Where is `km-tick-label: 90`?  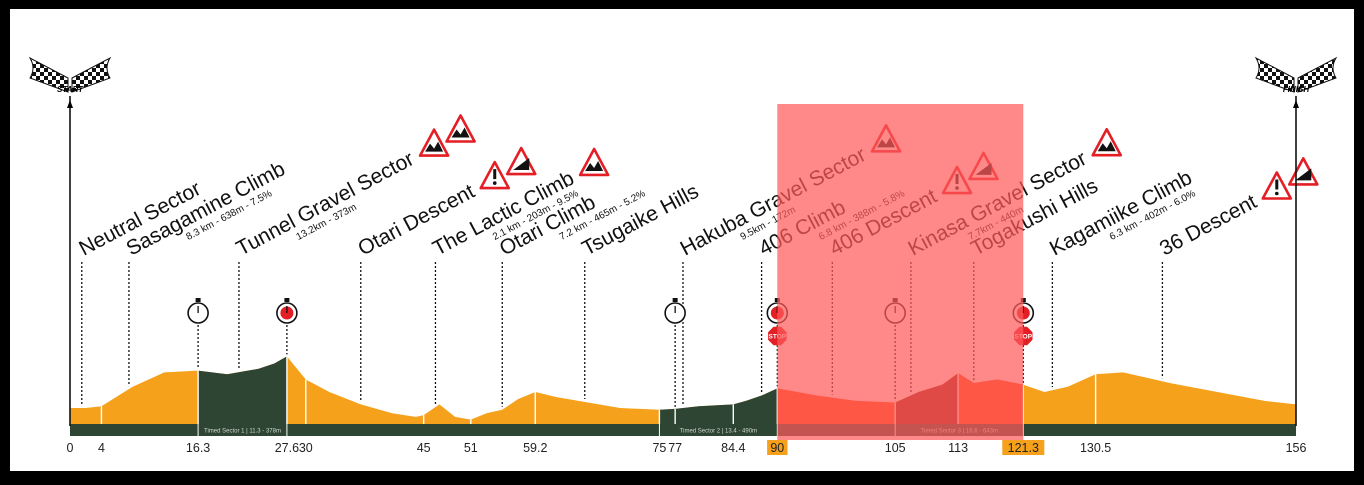
km-tick-label: 90 is located at coordinates (777, 448).